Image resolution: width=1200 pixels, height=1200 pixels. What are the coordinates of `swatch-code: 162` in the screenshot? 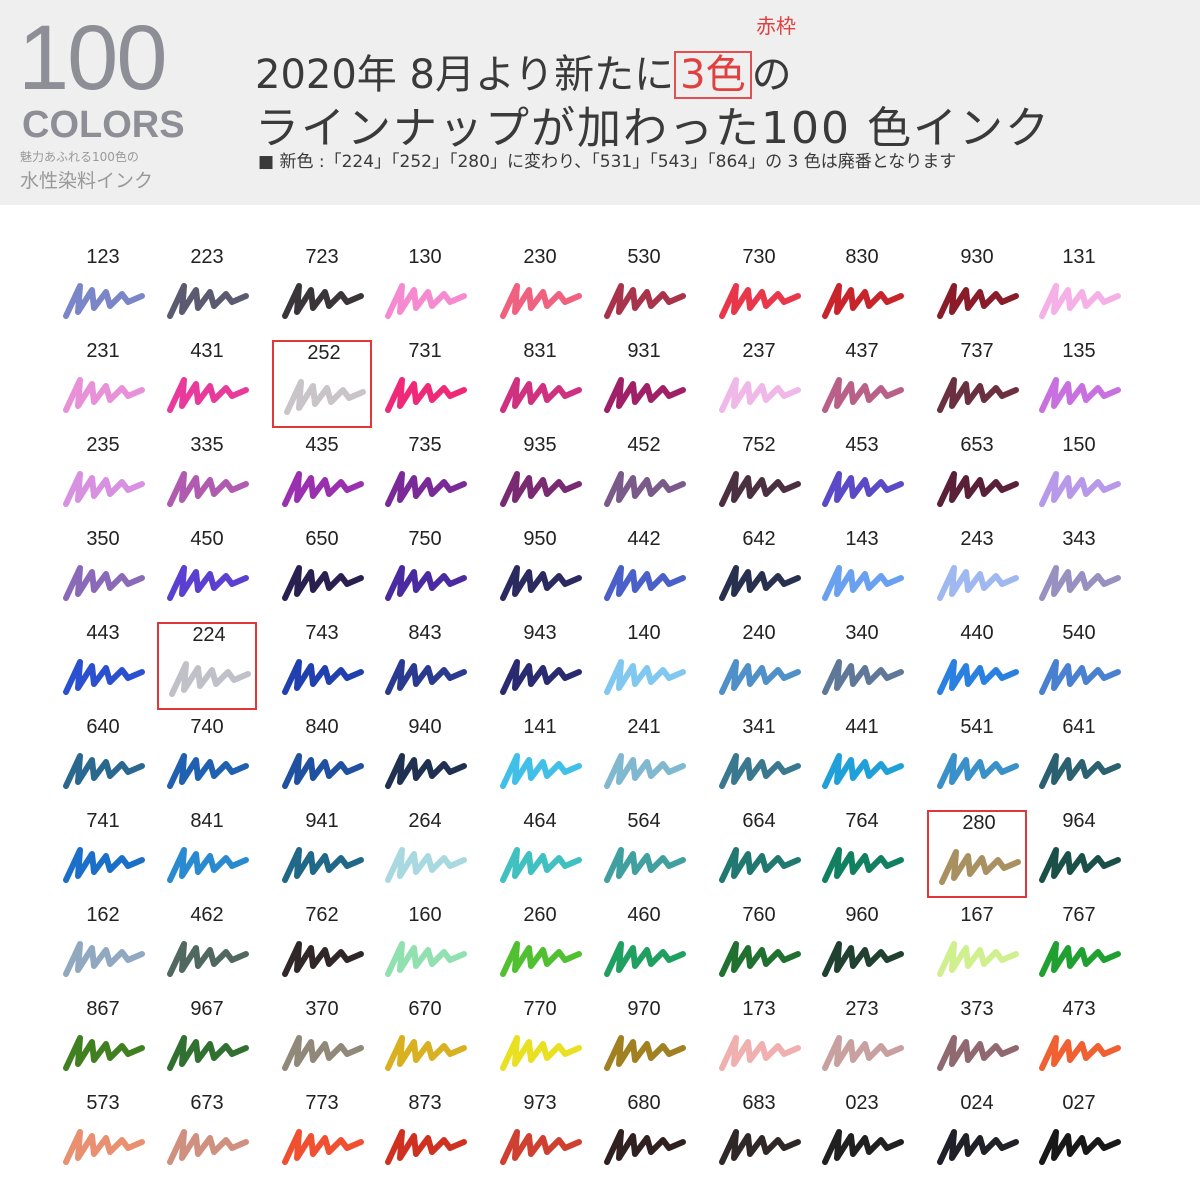 It's located at (103, 915).